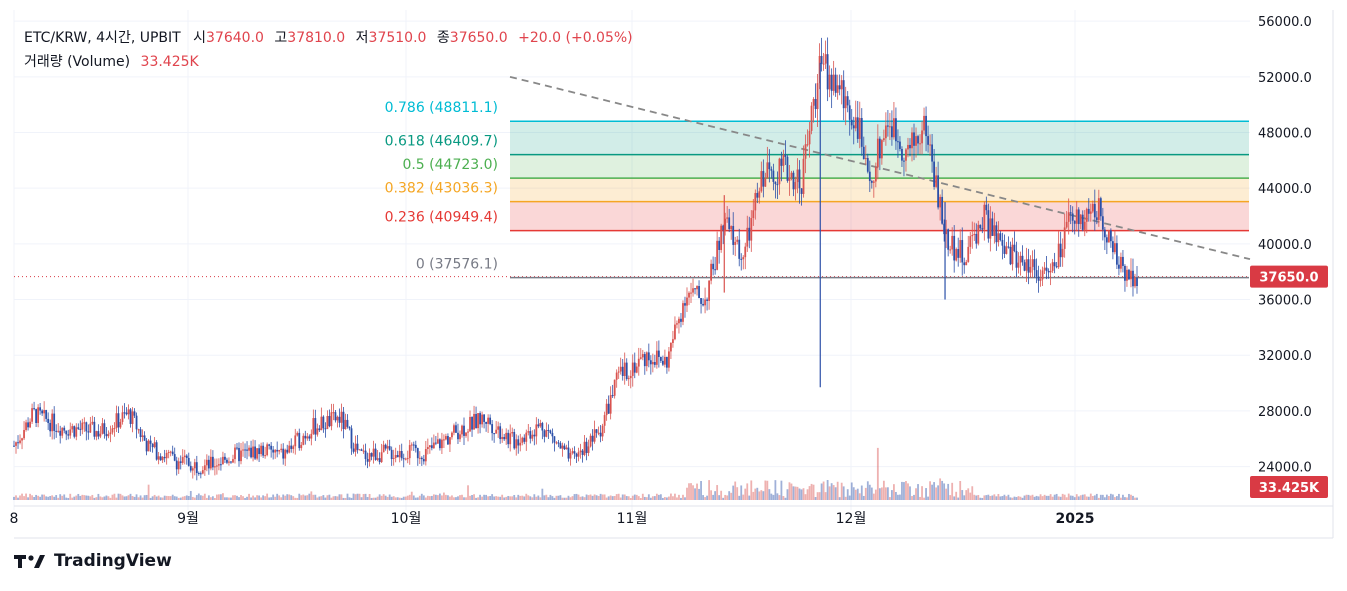  I want to click on last-price-tag, so click(1289, 276).